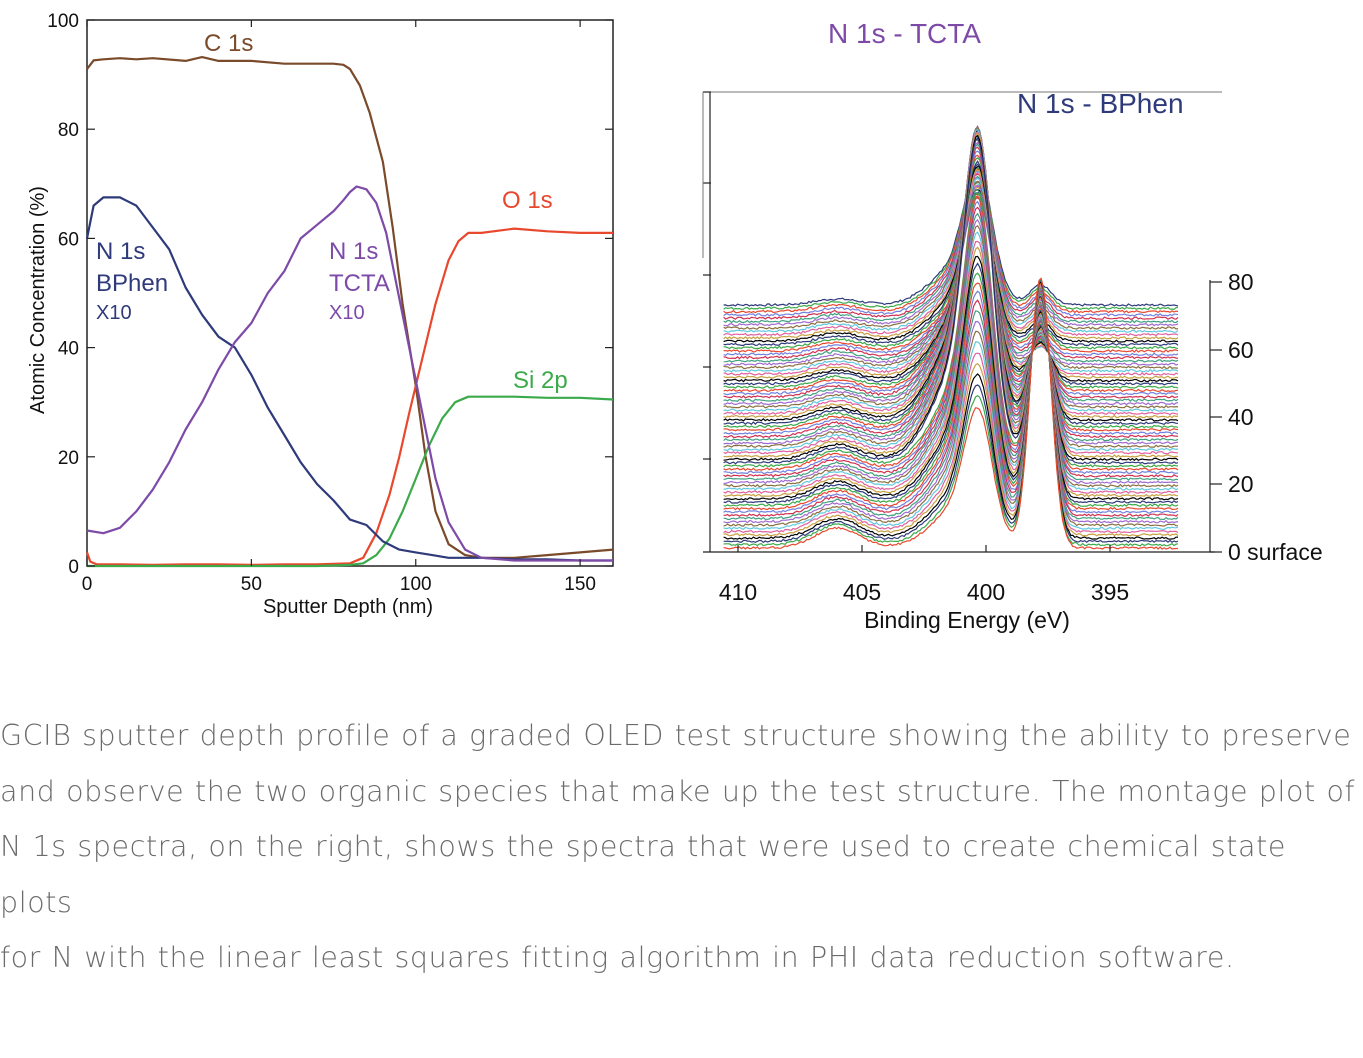  What do you see at coordinates (416, 584) in the screenshot?
I see `x-tick-label: 100` at bounding box center [416, 584].